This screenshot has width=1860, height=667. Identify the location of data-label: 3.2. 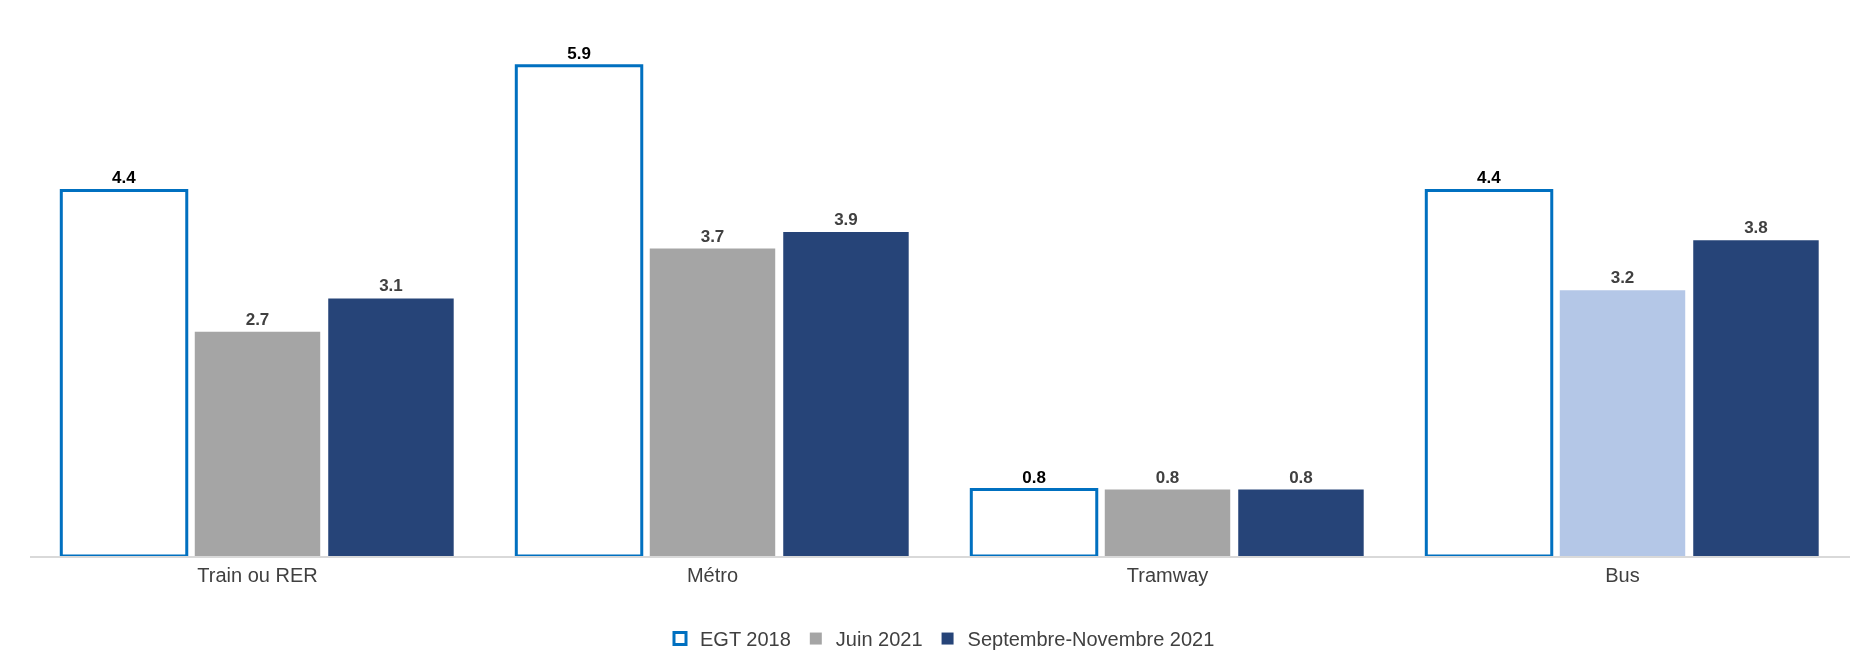
(1622, 278).